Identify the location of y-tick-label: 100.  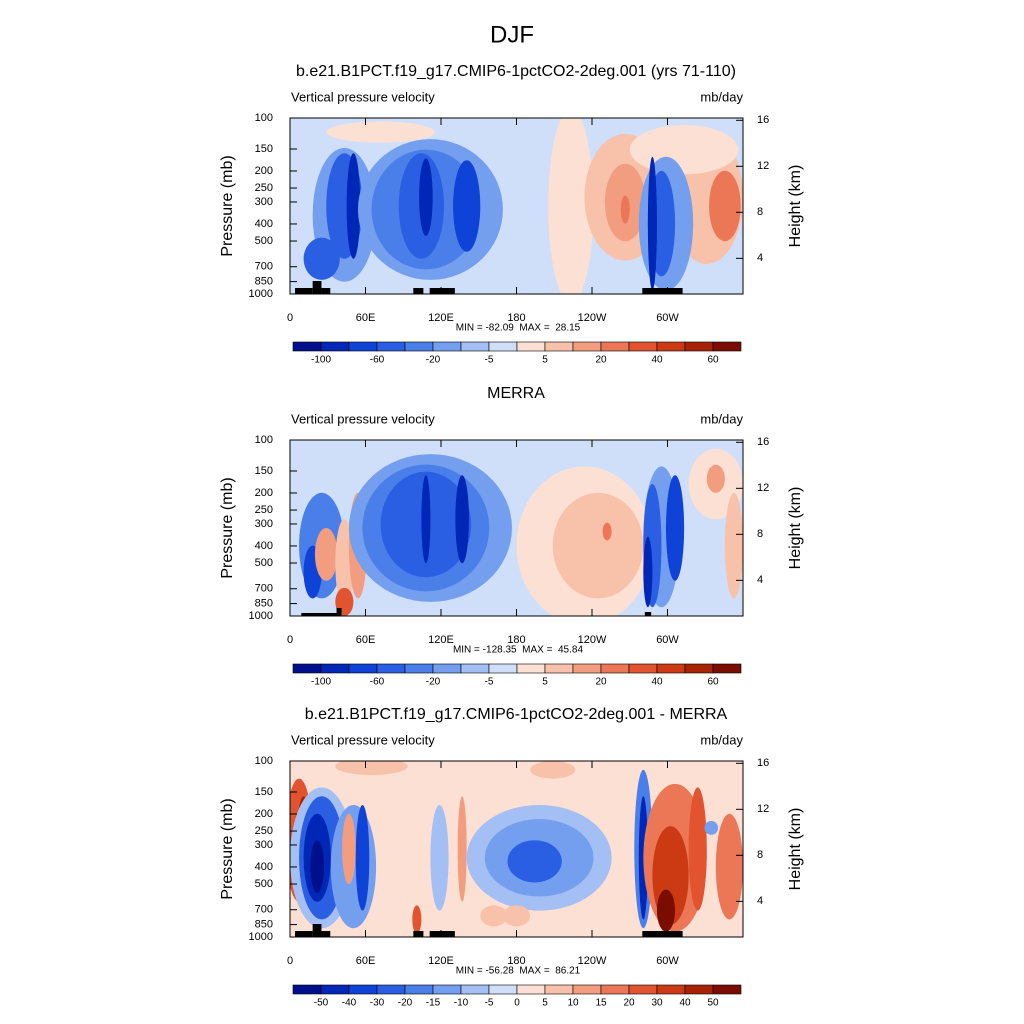
(264, 440).